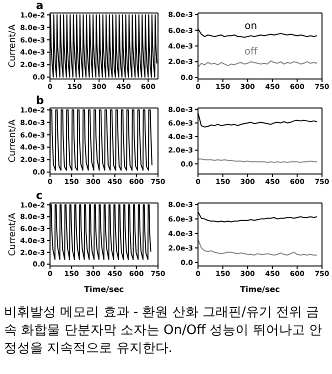 The image size is (332, 374). I want to click on chart-title: c, so click(39, 195).